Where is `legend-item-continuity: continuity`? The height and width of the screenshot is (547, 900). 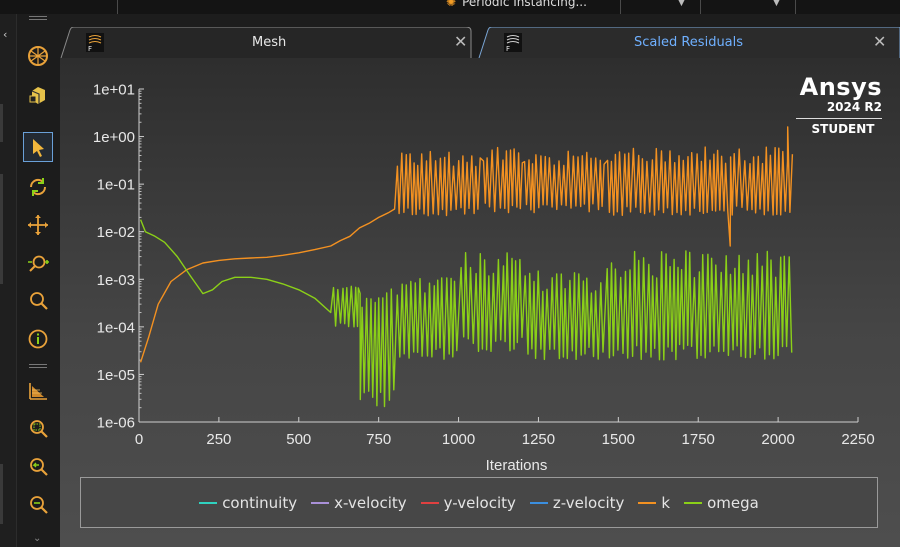 legend-item-continuity: continuity is located at coordinates (248, 503).